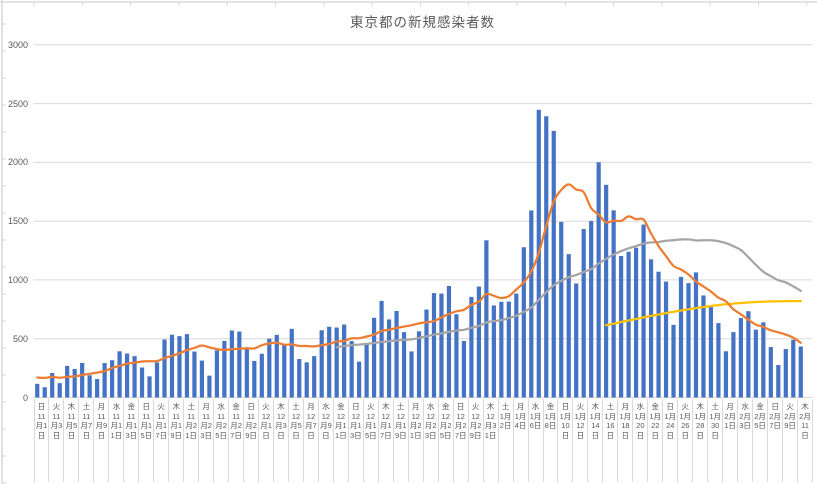 Image resolution: width=817 pixels, height=484 pixels. I want to click on x-label-date: 12月7日, so click(311, 425).